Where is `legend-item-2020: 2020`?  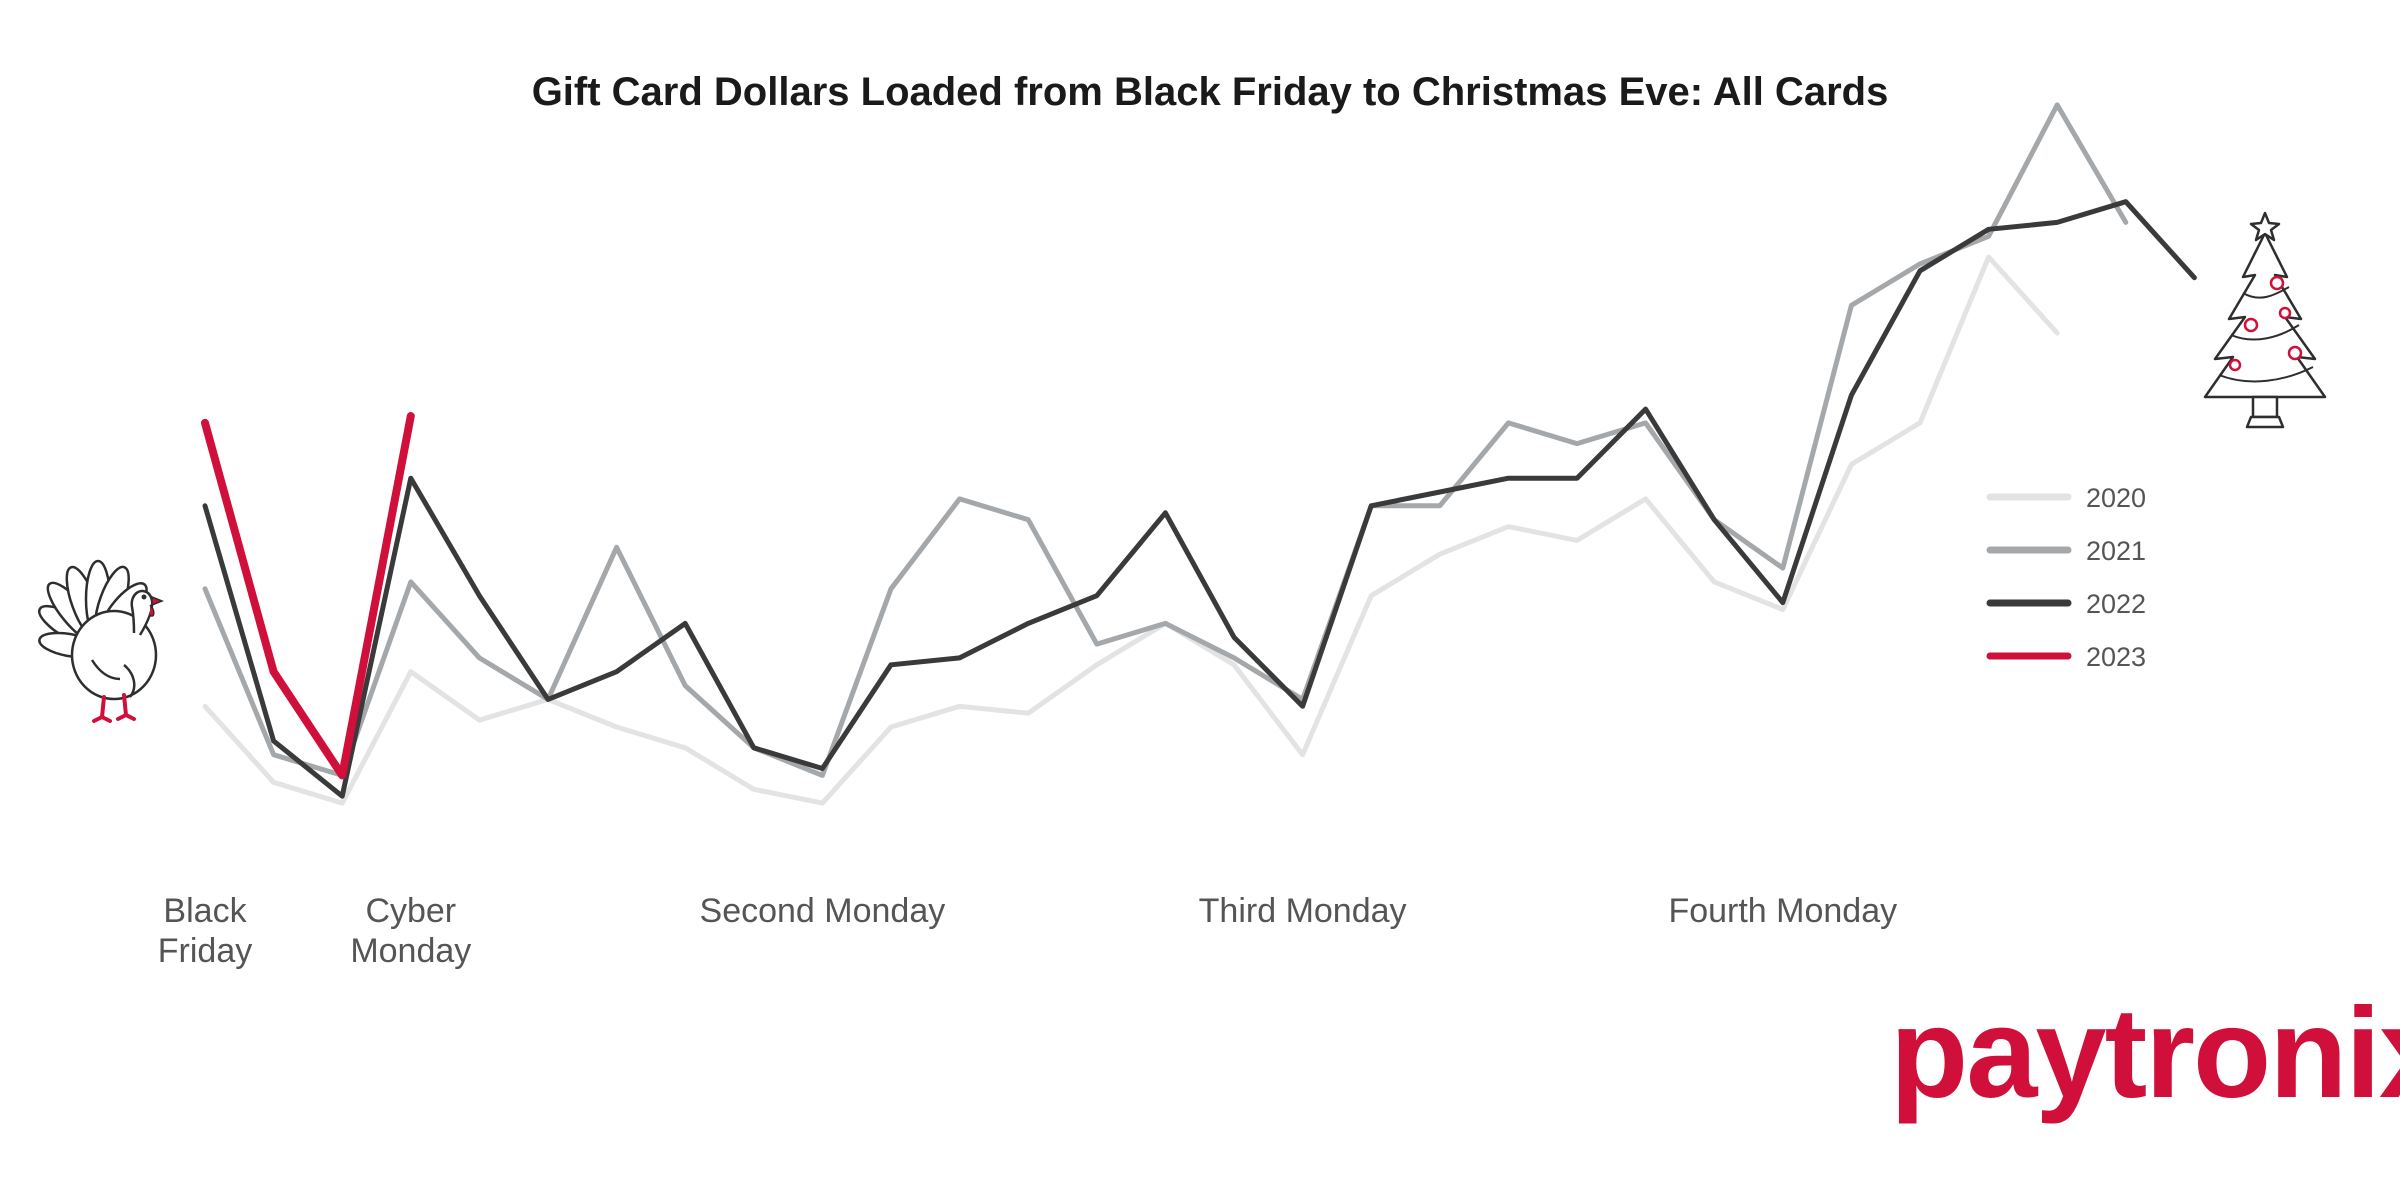 legend-item-2020: 2020 is located at coordinates (2066, 498).